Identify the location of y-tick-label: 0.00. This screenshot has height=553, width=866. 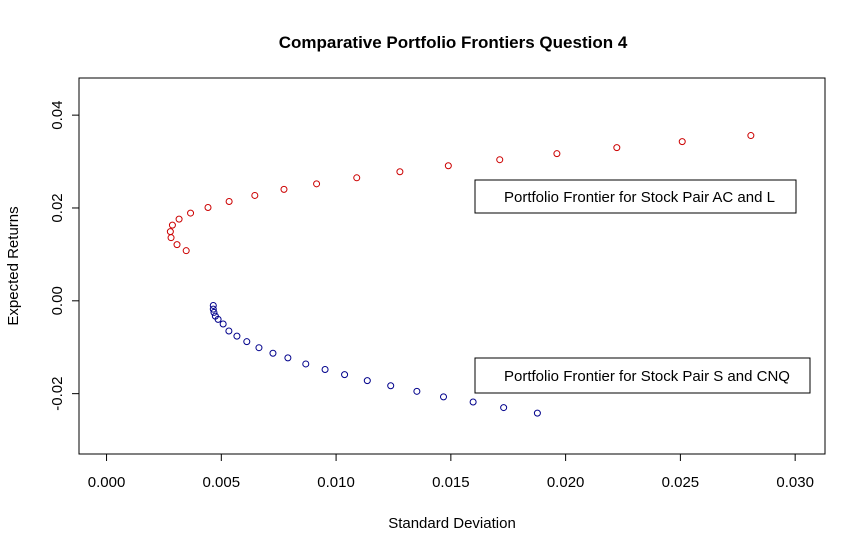
(57, 300).